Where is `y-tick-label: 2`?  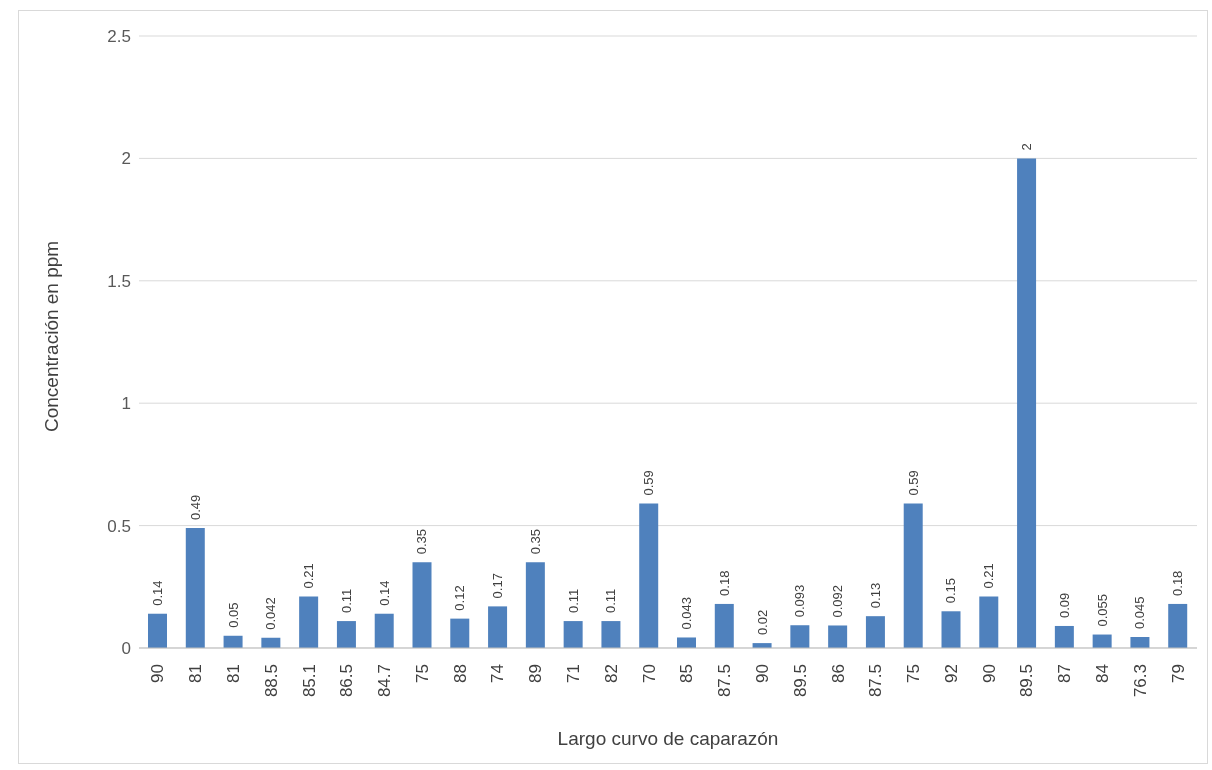 y-tick-label: 2 is located at coordinates (126, 159).